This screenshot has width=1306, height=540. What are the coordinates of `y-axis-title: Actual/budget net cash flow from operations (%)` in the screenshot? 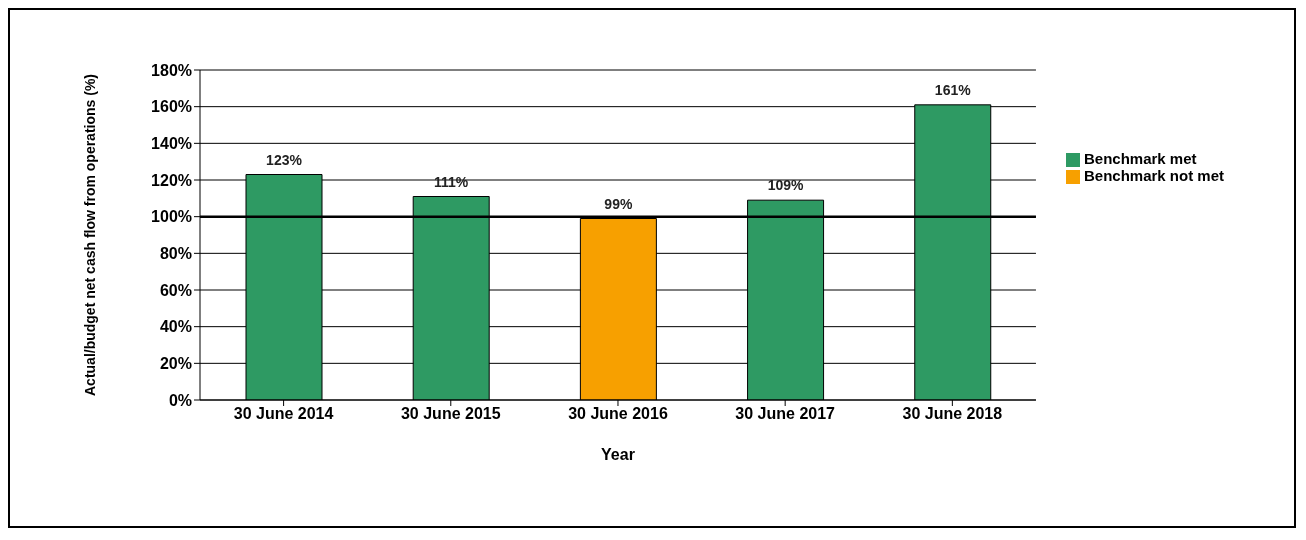 It's located at (89, 235).